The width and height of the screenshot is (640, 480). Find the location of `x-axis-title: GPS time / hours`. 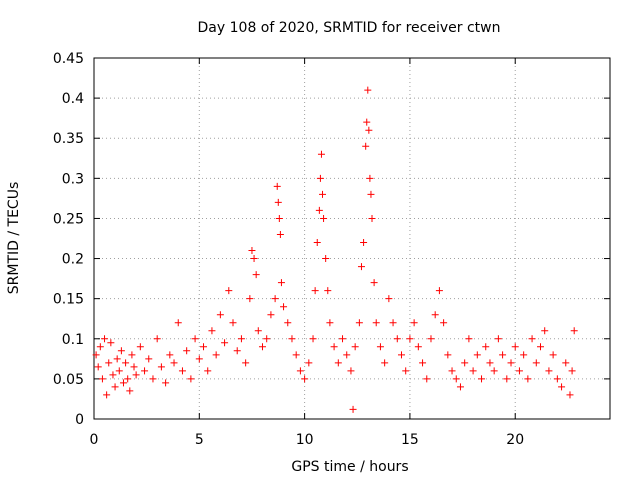

x-axis-title: GPS time / hours is located at coordinates (349, 467).